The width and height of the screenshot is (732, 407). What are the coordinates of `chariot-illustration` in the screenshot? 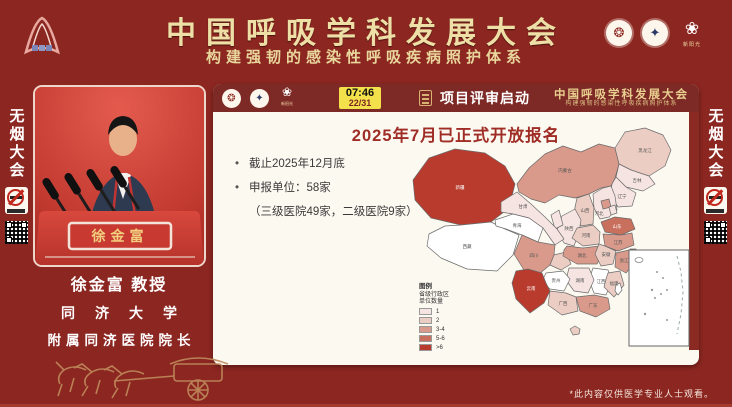 It's located at (142, 379).